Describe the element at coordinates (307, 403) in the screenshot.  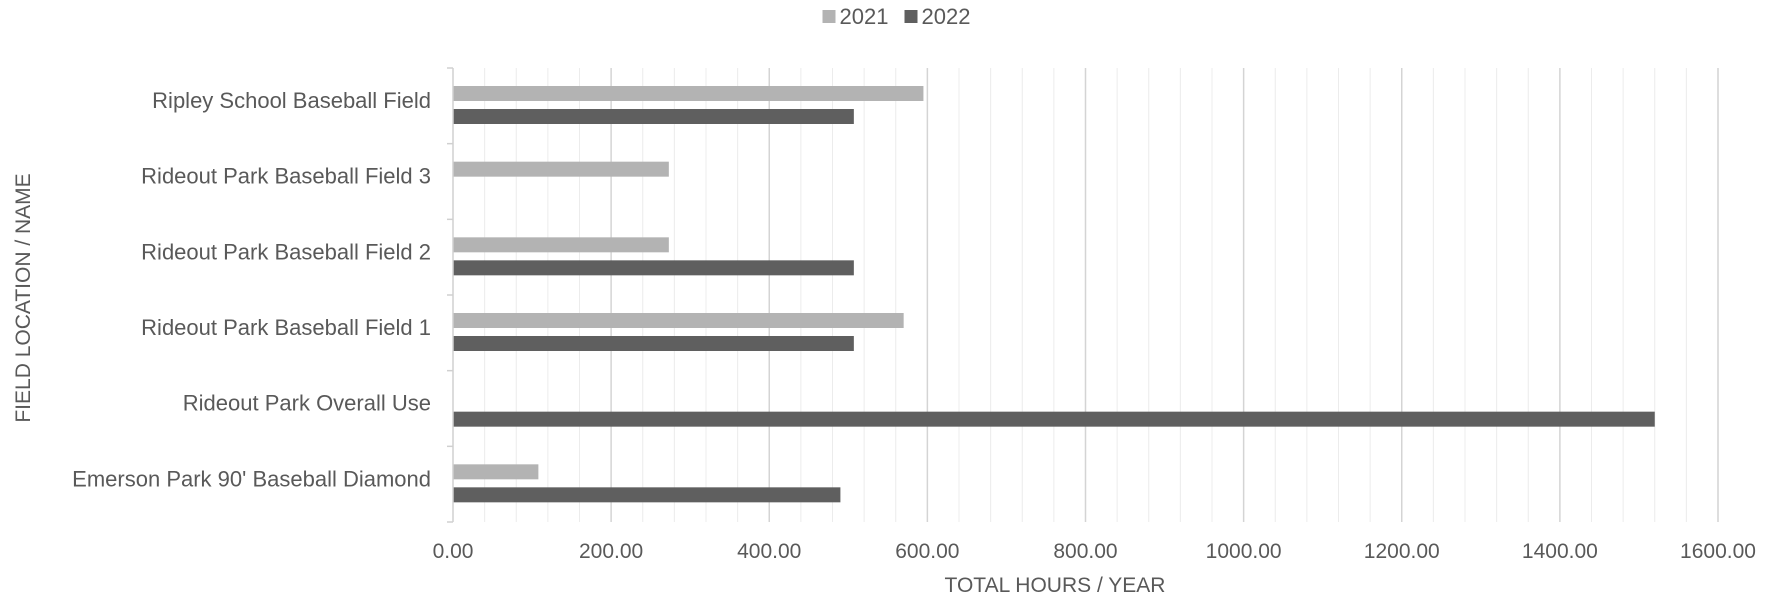
I see `category-label: Rideout Park Overall Use` at that location.